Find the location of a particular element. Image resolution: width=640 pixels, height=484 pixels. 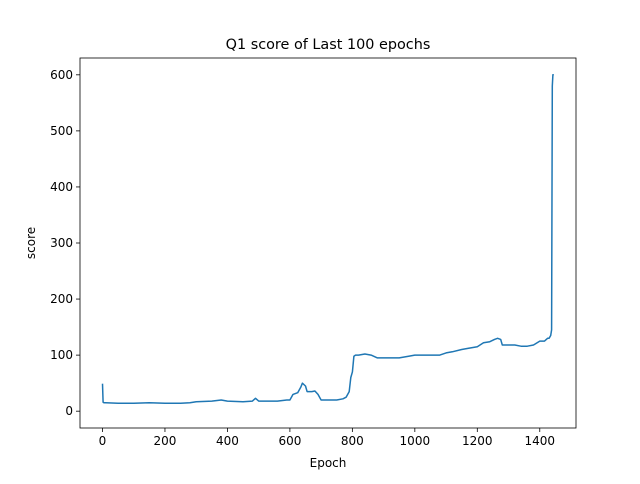

x-tick-label: 800 is located at coordinates (352, 441).